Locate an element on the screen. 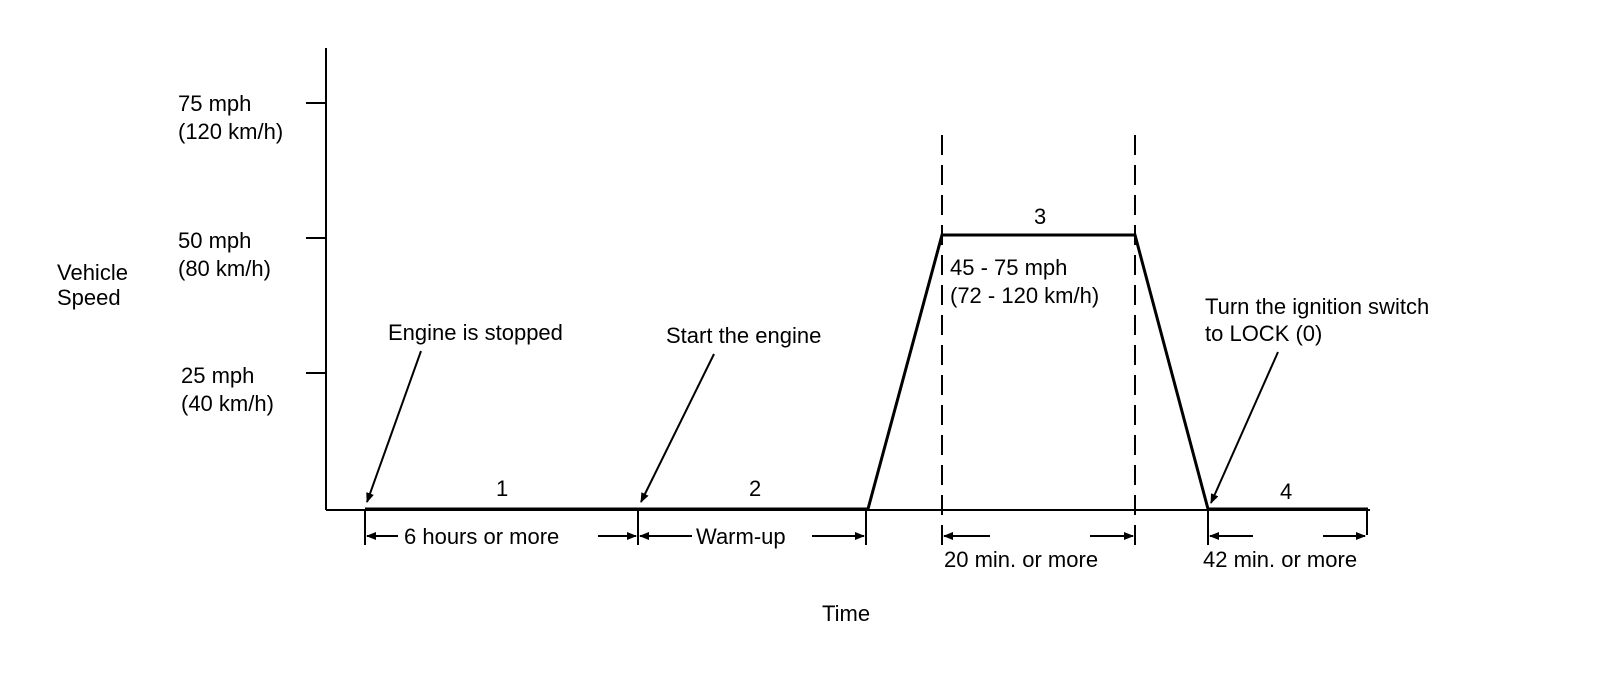 Image resolution: width=1600 pixels, height=674 pixels. phase-2-number: 2 is located at coordinates (755, 488).